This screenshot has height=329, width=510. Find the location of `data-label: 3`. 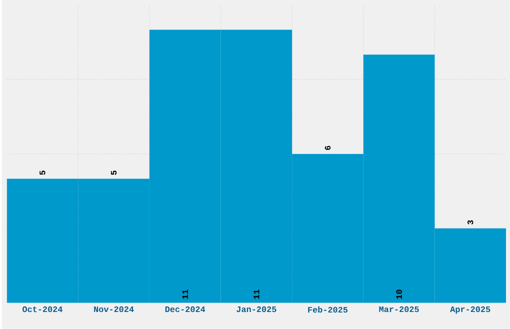

data-label: 3 is located at coordinates (470, 222).